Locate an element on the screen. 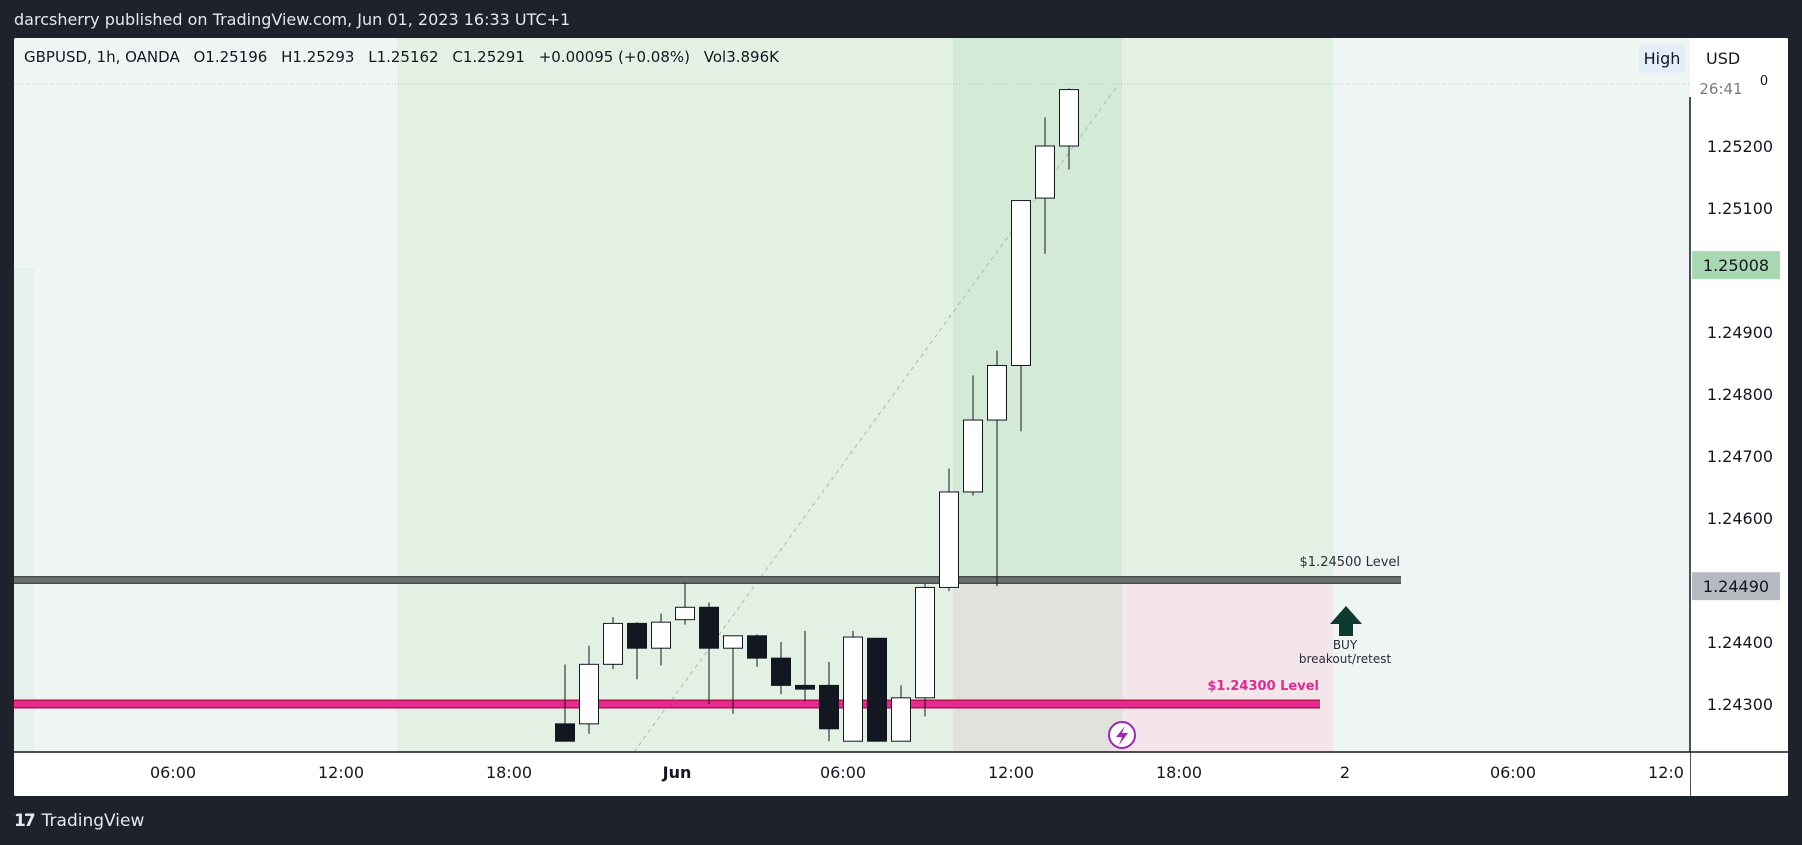 This screenshot has width=1802, height=845. footer-bar: 17 TradingView is located at coordinates (901, 820).